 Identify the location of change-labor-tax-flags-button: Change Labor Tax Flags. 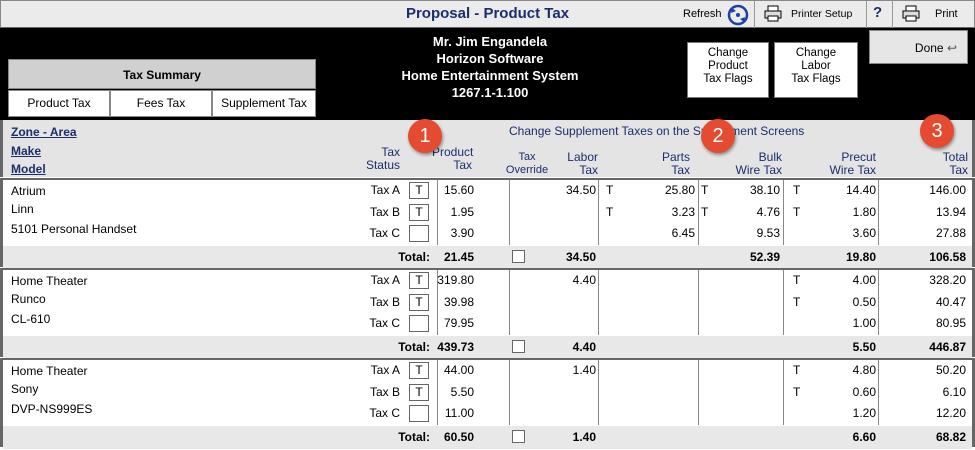
(816, 70).